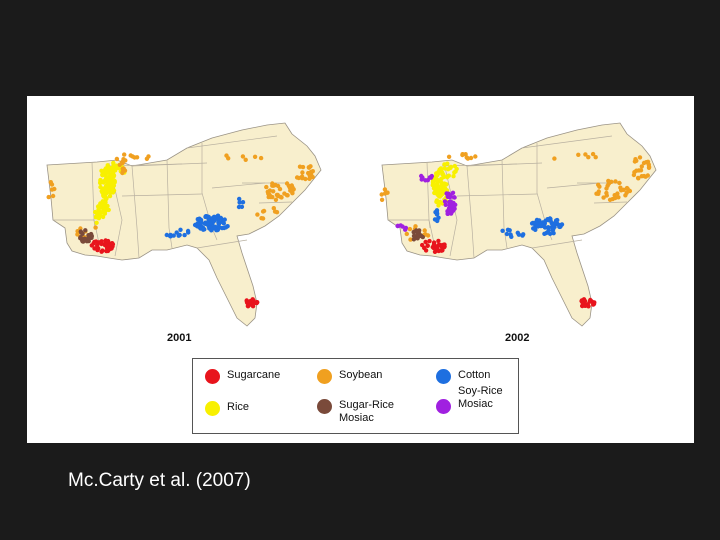 The height and width of the screenshot is (540, 720). Describe the element at coordinates (89, 238) in the screenshot. I see `map-2001-point-sugar-rice` at that location.